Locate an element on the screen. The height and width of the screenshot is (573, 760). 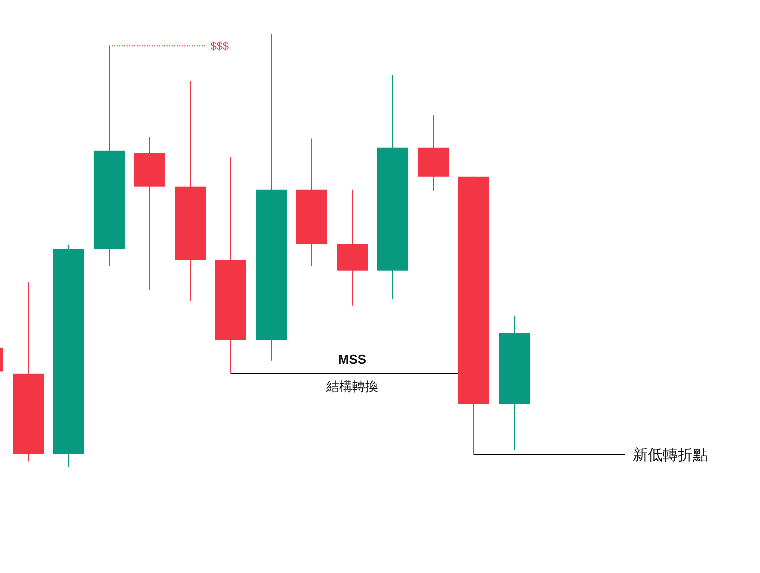
ref-line-label: $$$ is located at coordinates (220, 47).